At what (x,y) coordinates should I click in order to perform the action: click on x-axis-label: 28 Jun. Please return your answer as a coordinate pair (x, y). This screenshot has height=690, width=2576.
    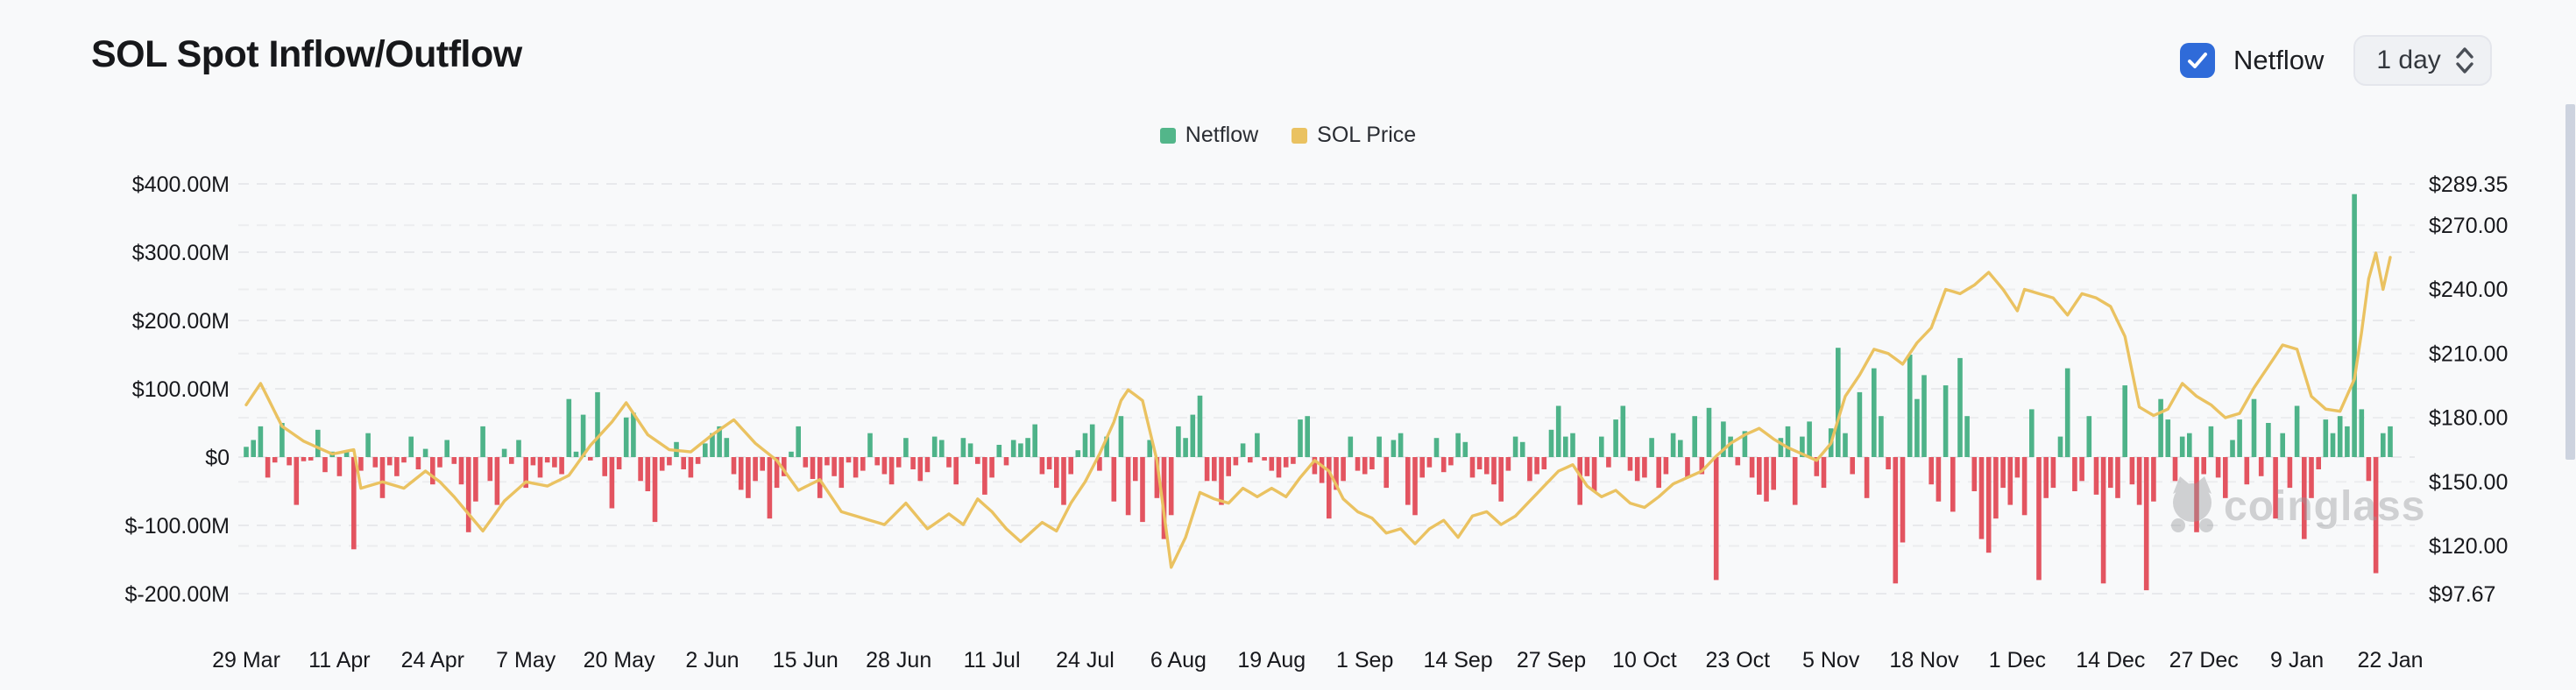
    Looking at the image, I should click on (898, 660).